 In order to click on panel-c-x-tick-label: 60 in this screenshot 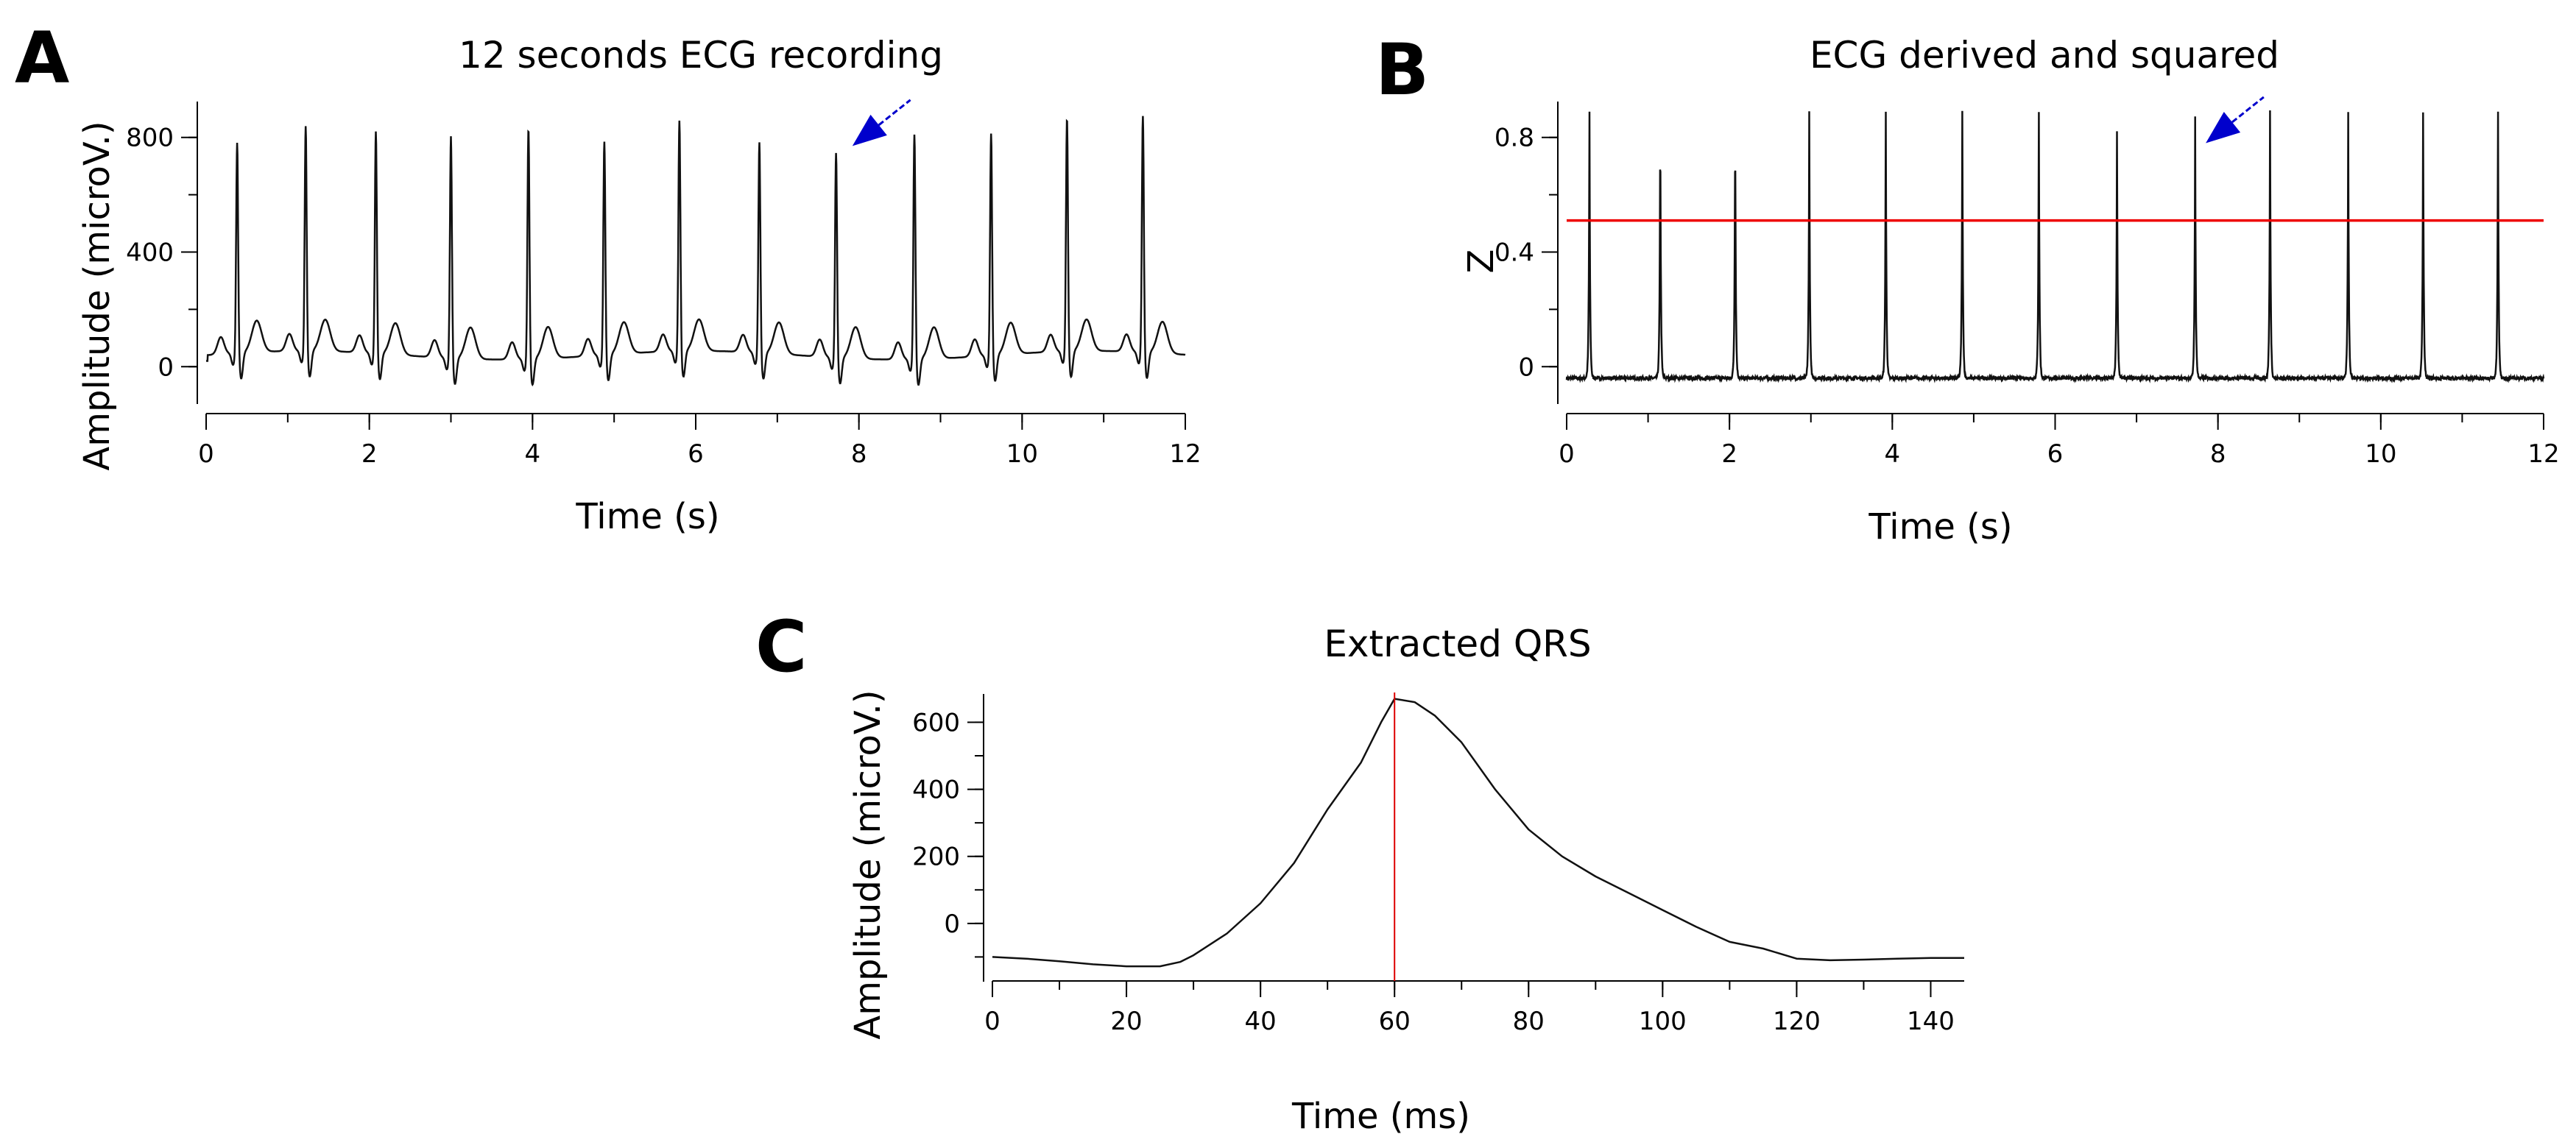, I will do `click(1395, 1022)`.